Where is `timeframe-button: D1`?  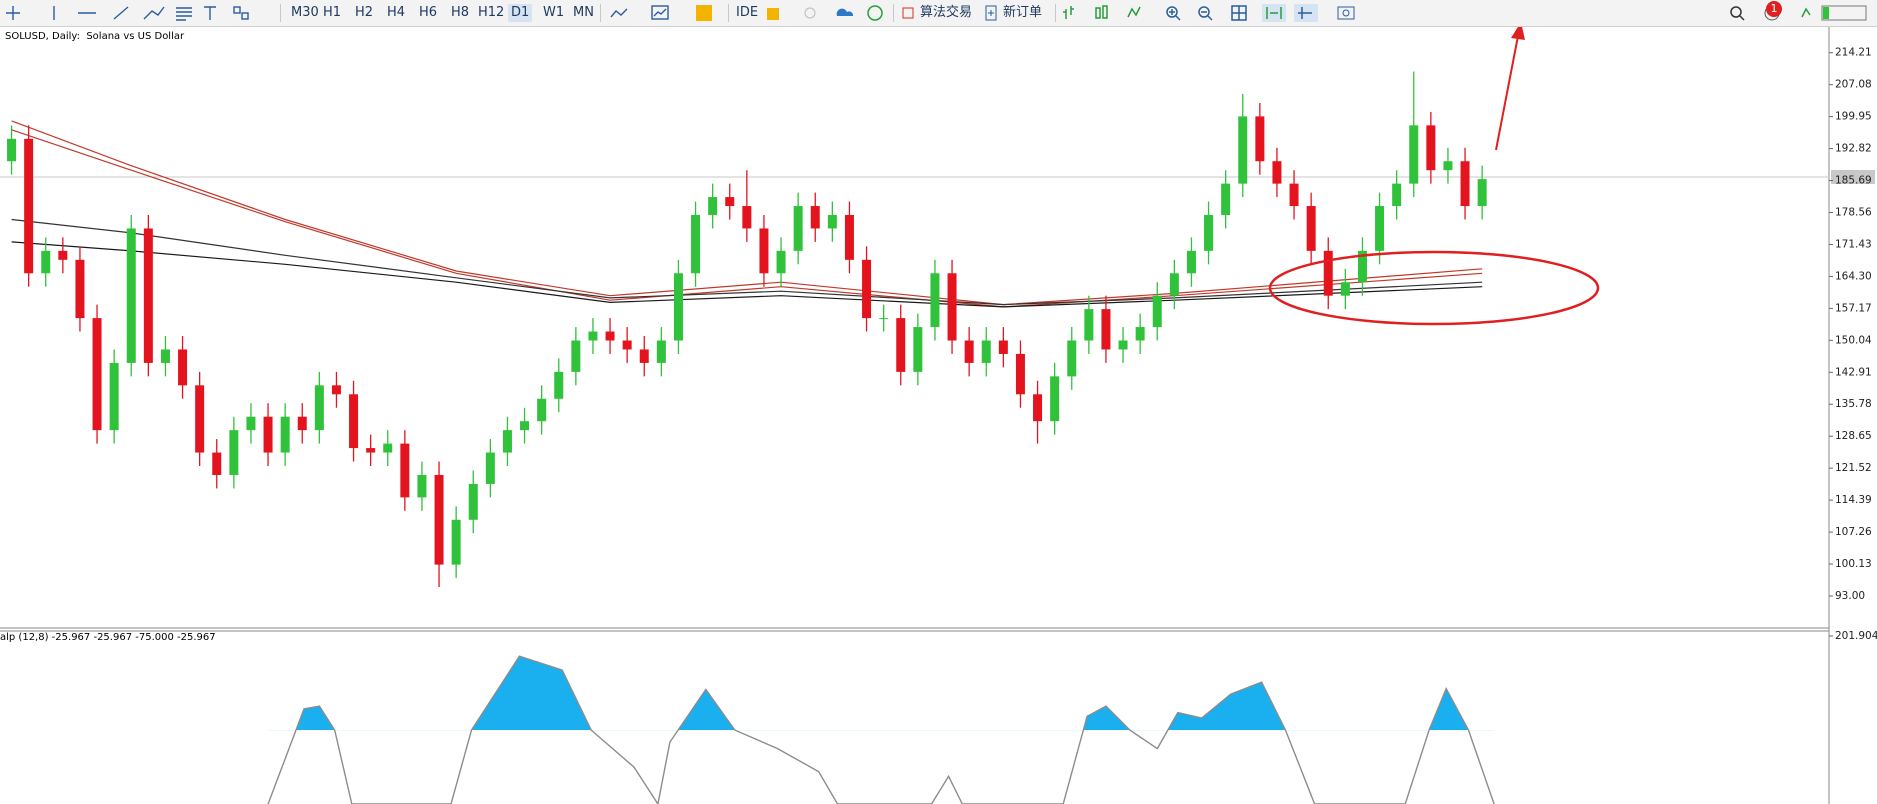 timeframe-button: D1 is located at coordinates (520, 13).